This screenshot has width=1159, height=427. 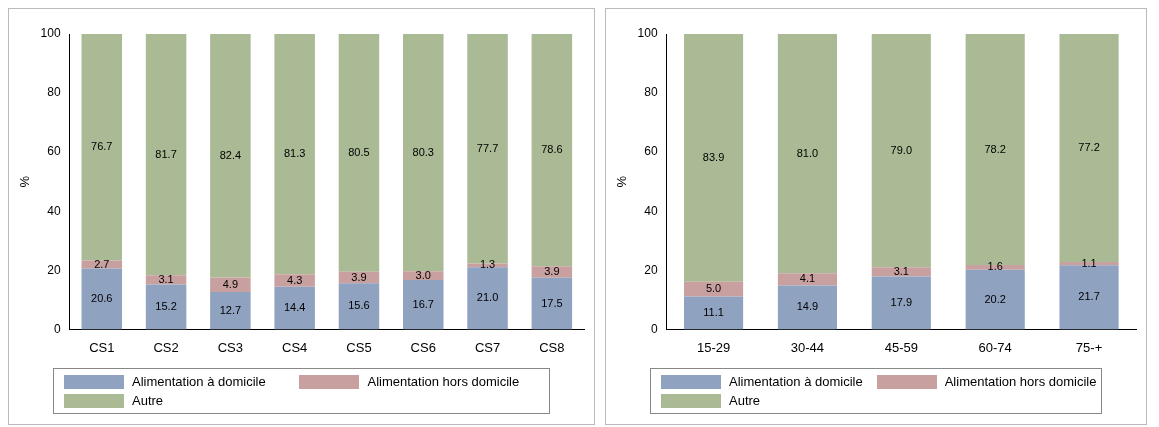 What do you see at coordinates (423, 274) in the screenshot?
I see `data-label: 3.0` at bounding box center [423, 274].